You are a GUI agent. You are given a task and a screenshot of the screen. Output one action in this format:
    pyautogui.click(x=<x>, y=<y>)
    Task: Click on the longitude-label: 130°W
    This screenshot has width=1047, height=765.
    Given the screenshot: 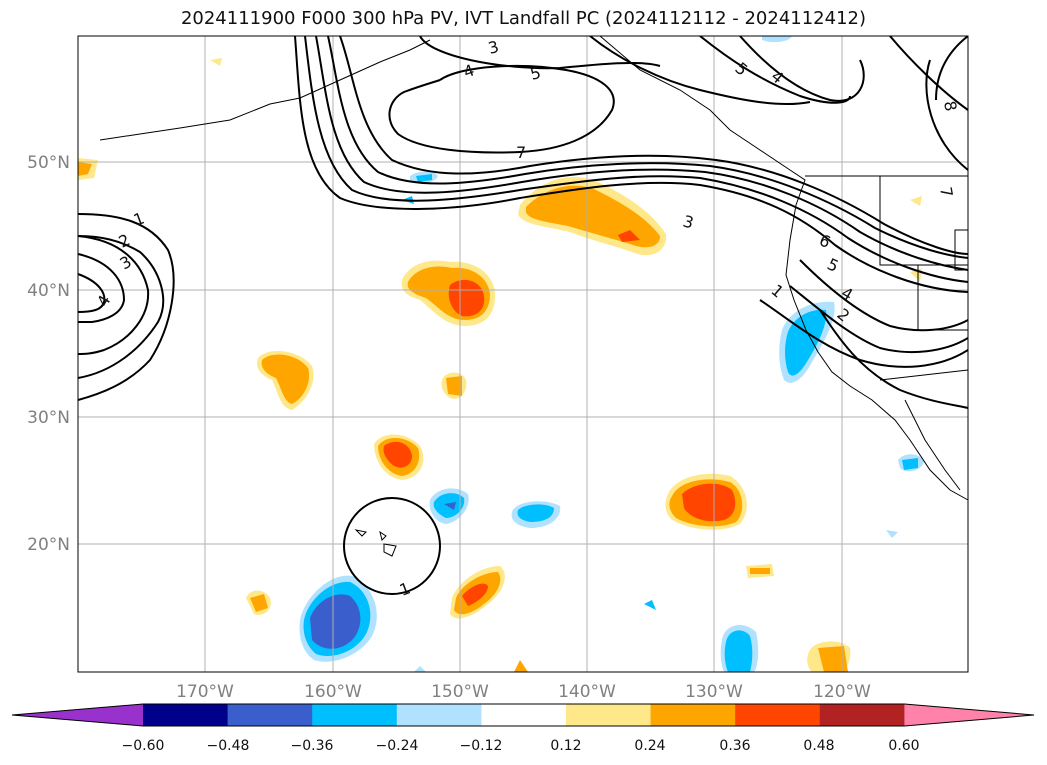 What is the action you would take?
    pyautogui.click(x=714, y=692)
    